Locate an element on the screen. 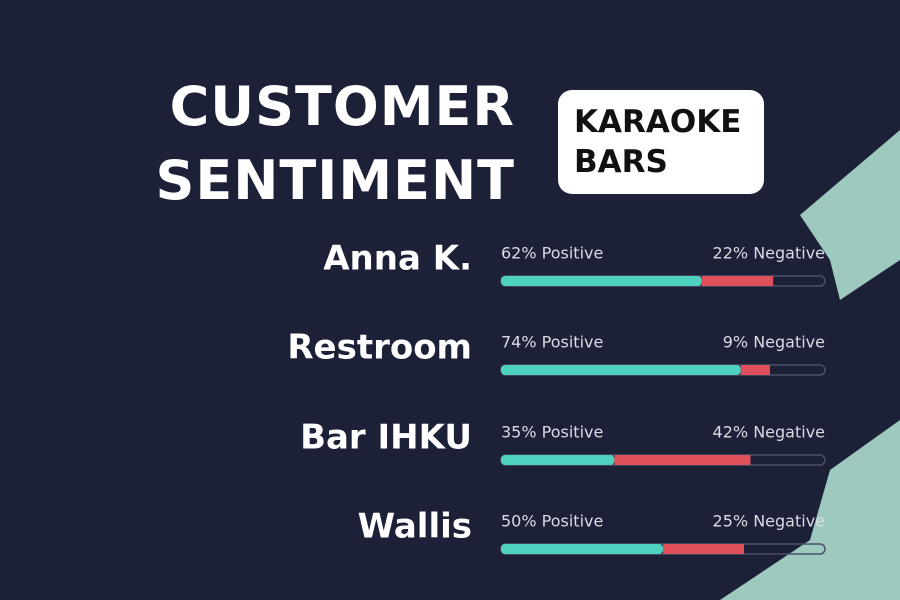 Image resolution: width=900 pixels, height=600 pixels. category-label: Restroom is located at coordinates (379, 348).